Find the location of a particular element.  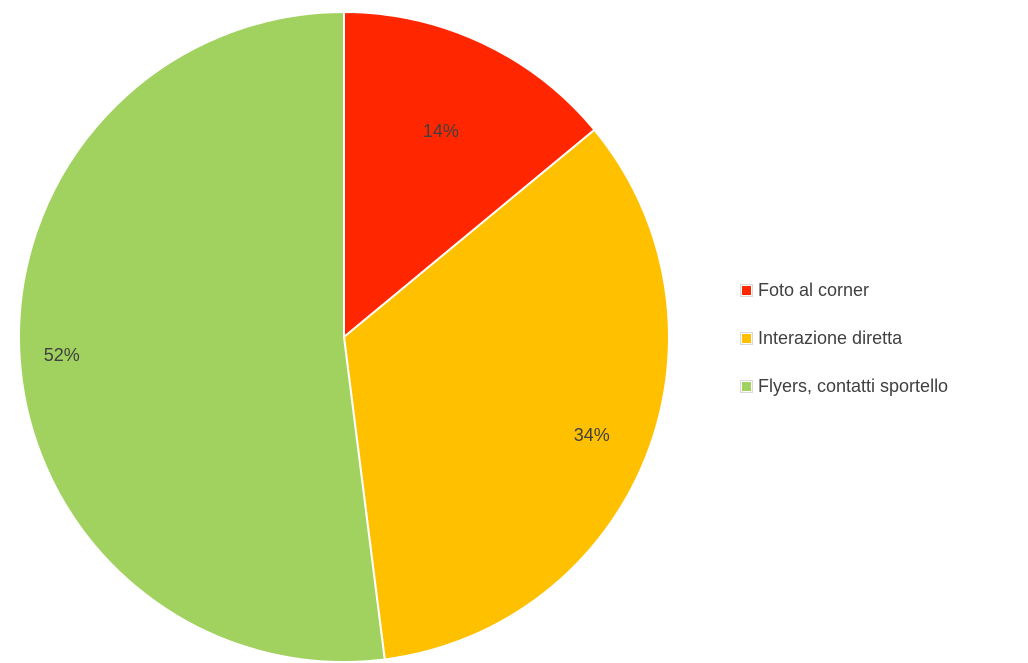

data-label: 52% is located at coordinates (62, 355).